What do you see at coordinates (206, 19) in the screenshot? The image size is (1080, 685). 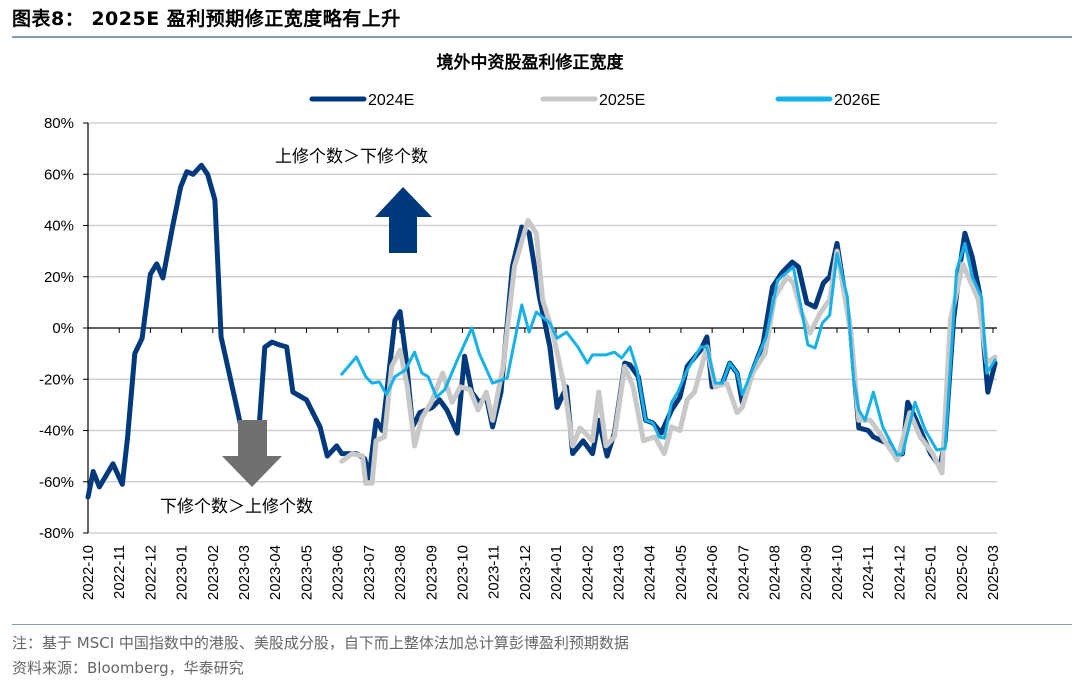 I see `figure-title: 图表8： 2025E 盈利预期修正宽度略有上升` at bounding box center [206, 19].